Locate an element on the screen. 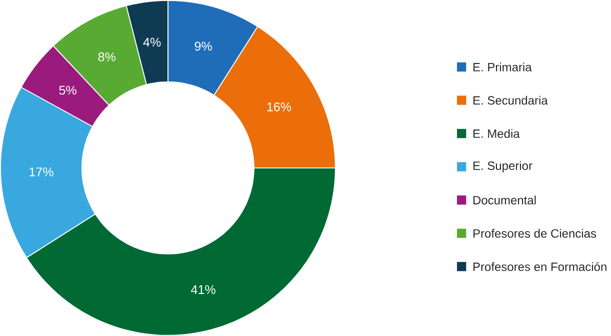  legend-label: Documental is located at coordinates (504, 200).